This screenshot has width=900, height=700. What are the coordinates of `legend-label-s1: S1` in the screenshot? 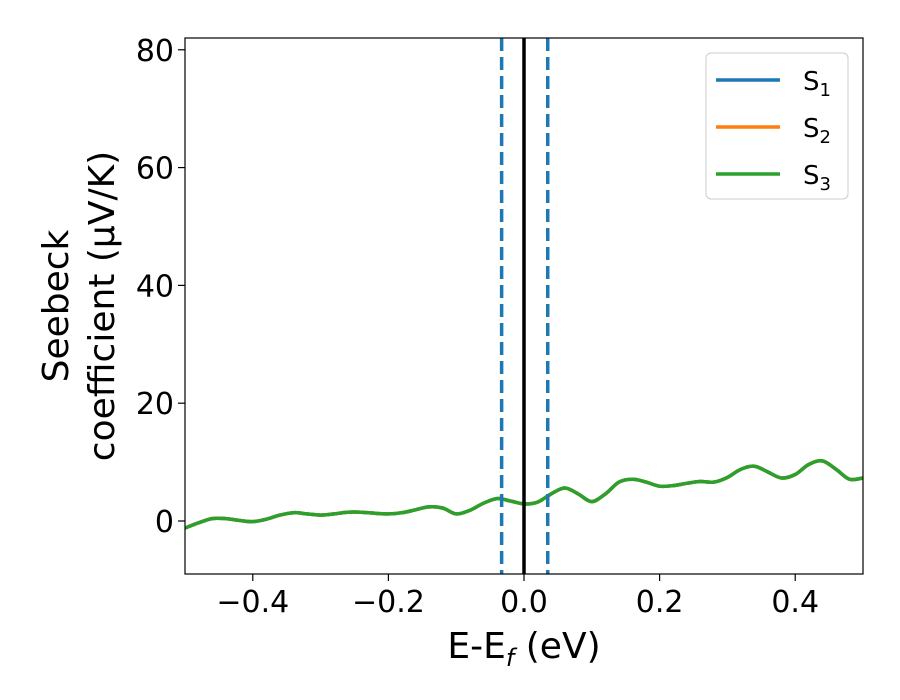 It's located at (817, 84).